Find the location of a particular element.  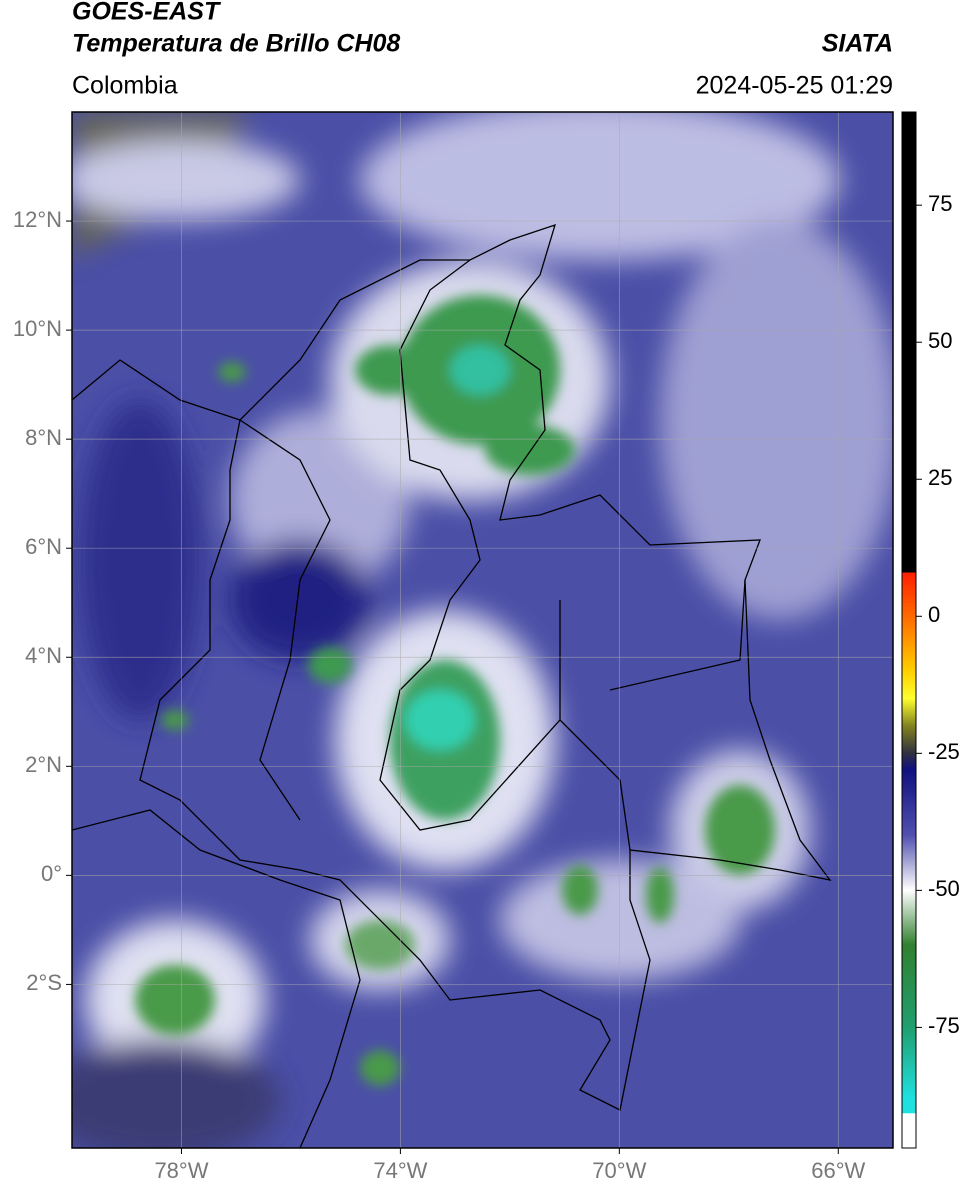

colorbar-tick-label: -25 is located at coordinates (944, 751).